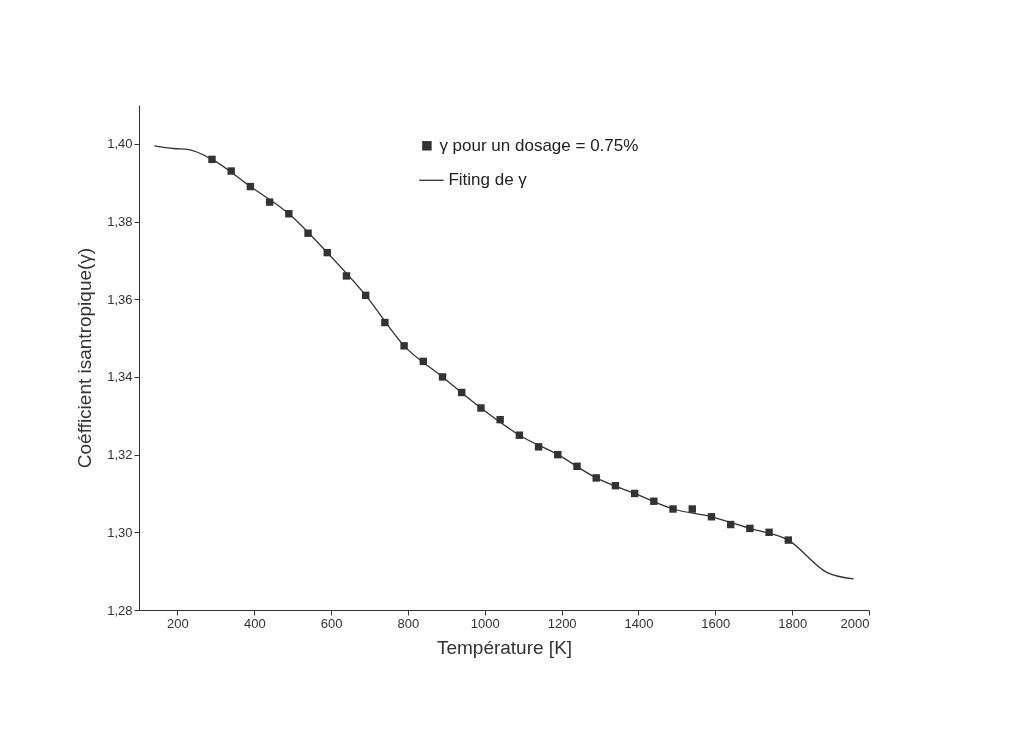 This screenshot has width=1026, height=749. Describe the element at coordinates (639, 623) in the screenshot. I see `x-tick-label: 1400` at that location.